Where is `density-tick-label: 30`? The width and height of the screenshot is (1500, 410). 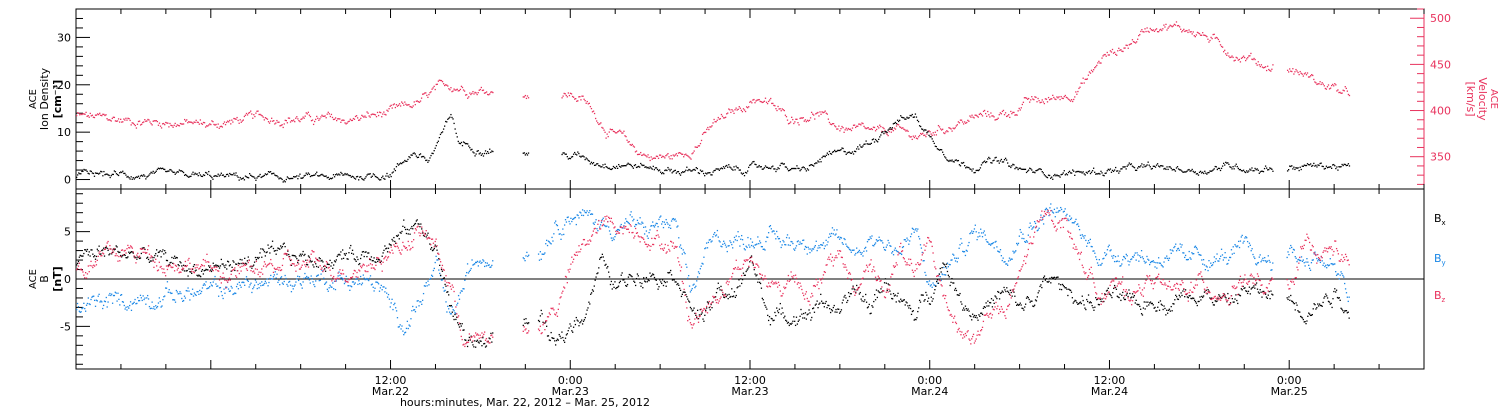
density-tick-label: 30 is located at coordinates (64, 37).